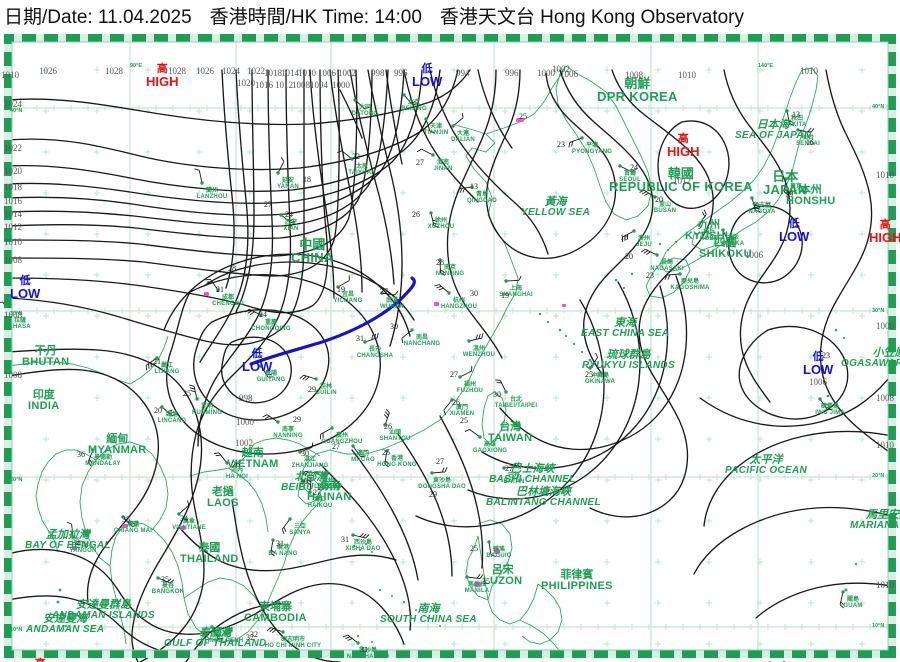  I want to click on header-time: 香港時間/HK Time: 14:00, so click(315, 17).